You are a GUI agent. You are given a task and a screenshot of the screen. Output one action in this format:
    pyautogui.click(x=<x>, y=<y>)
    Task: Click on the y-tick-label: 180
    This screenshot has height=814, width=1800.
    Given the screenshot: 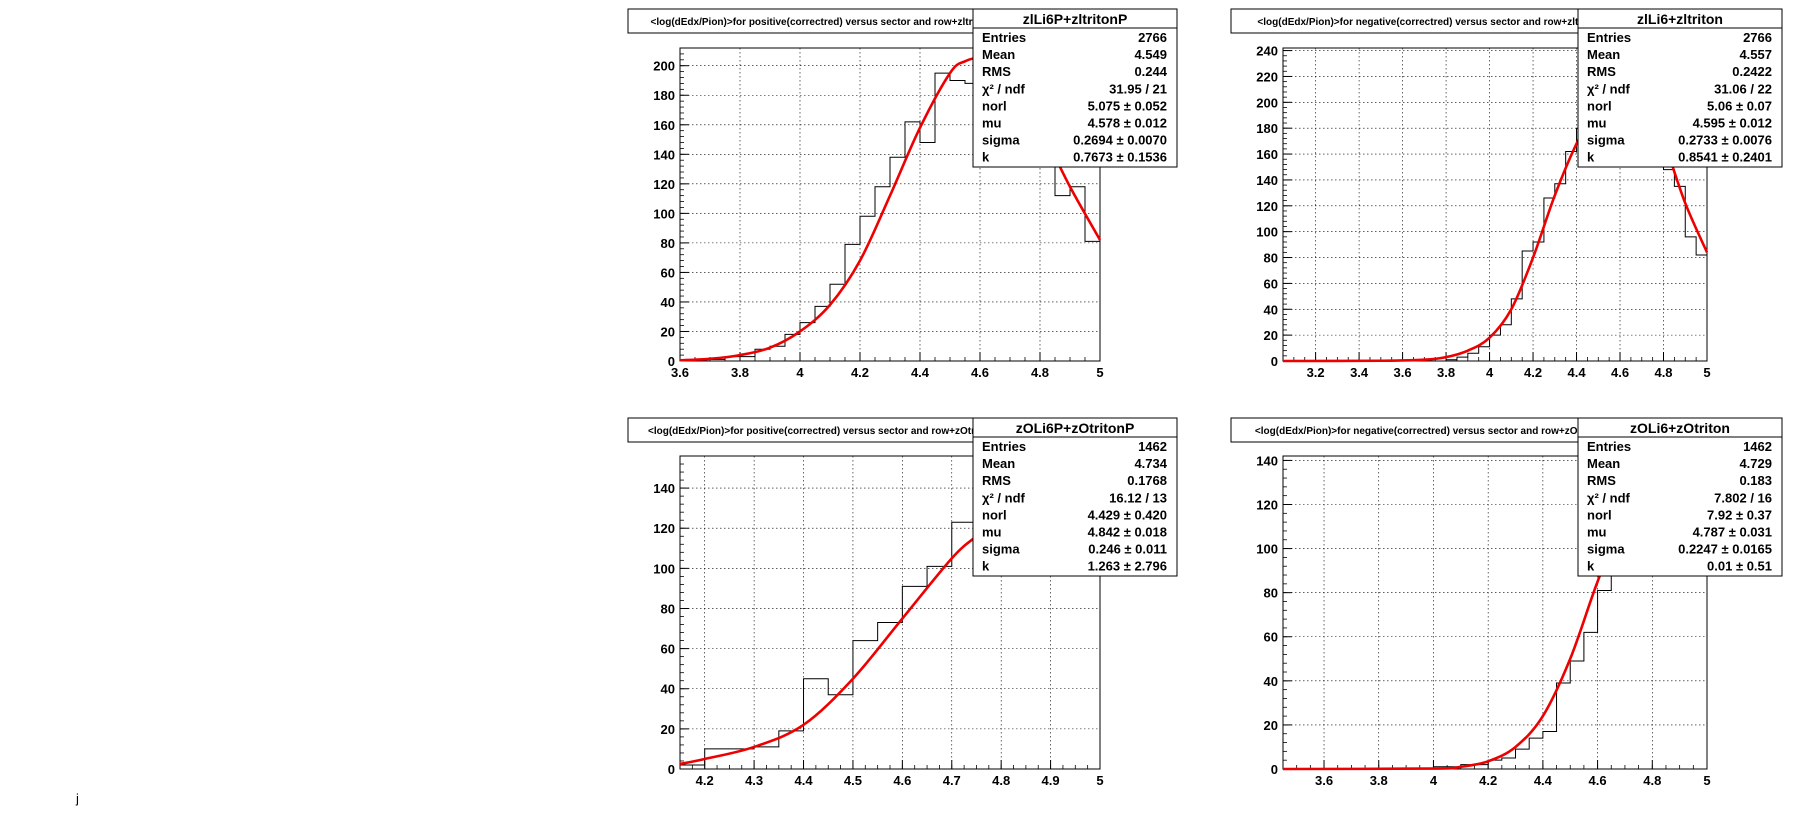 What is the action you would take?
    pyautogui.click(x=664, y=95)
    